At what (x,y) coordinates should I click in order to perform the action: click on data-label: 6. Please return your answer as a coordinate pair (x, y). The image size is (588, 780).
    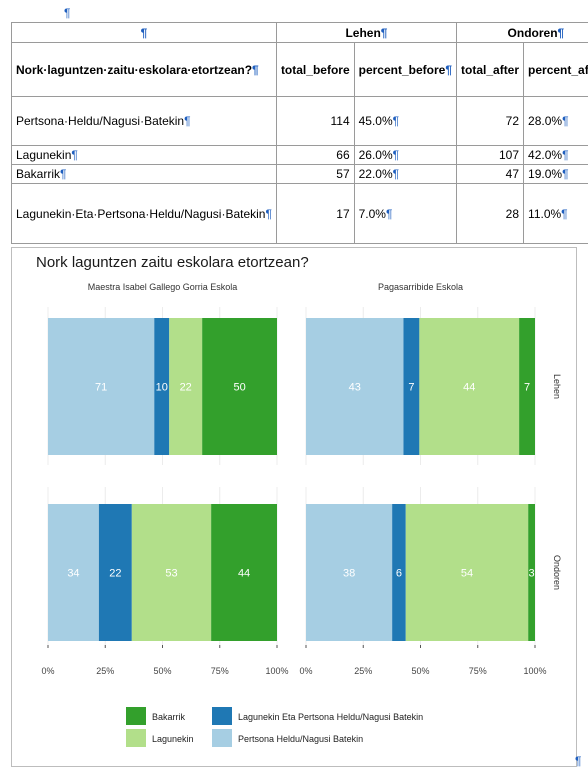
    Looking at the image, I should click on (399, 574).